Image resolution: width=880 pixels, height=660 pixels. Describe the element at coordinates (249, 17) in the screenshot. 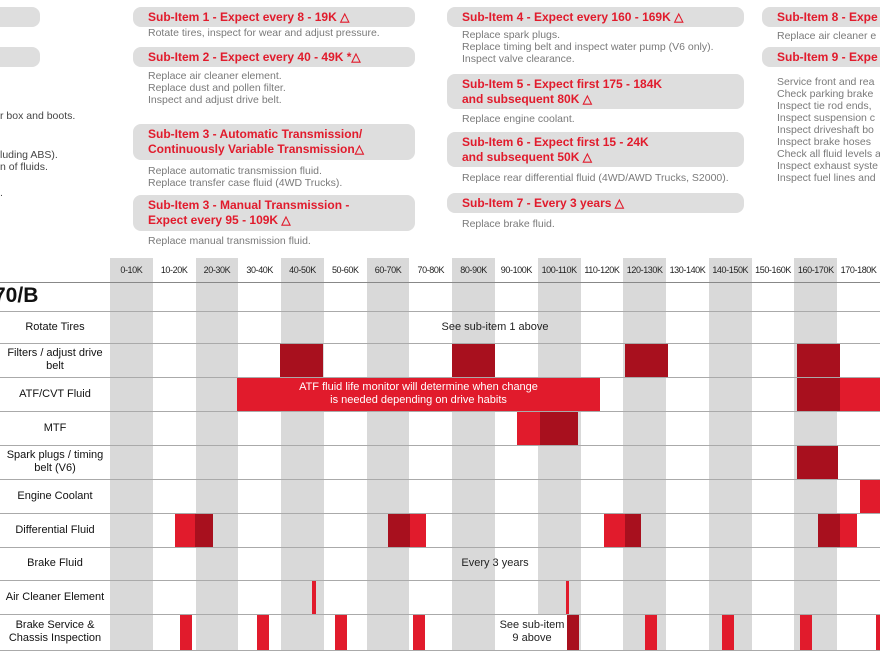

I see `heading-line: Sub-Item 1 - Expect every 8 - 19K △` at that location.